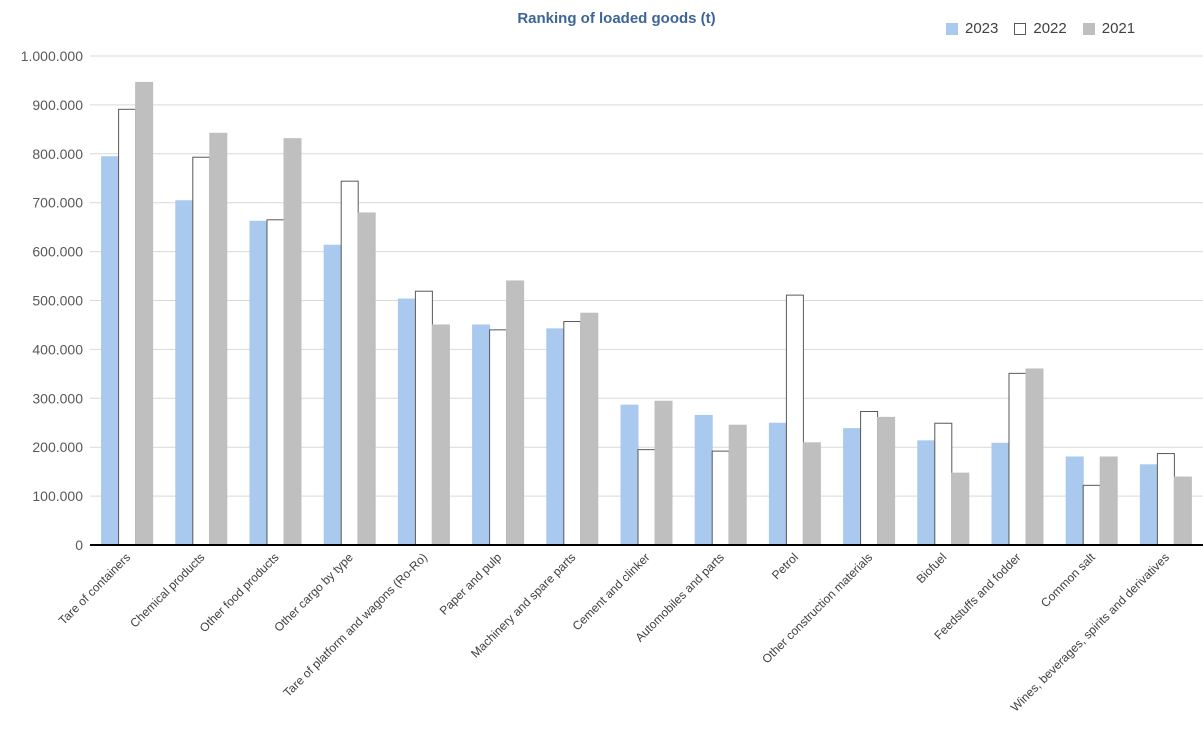 This screenshot has width=1203, height=749. I want to click on y-tick-label: 700.000, so click(57, 203).